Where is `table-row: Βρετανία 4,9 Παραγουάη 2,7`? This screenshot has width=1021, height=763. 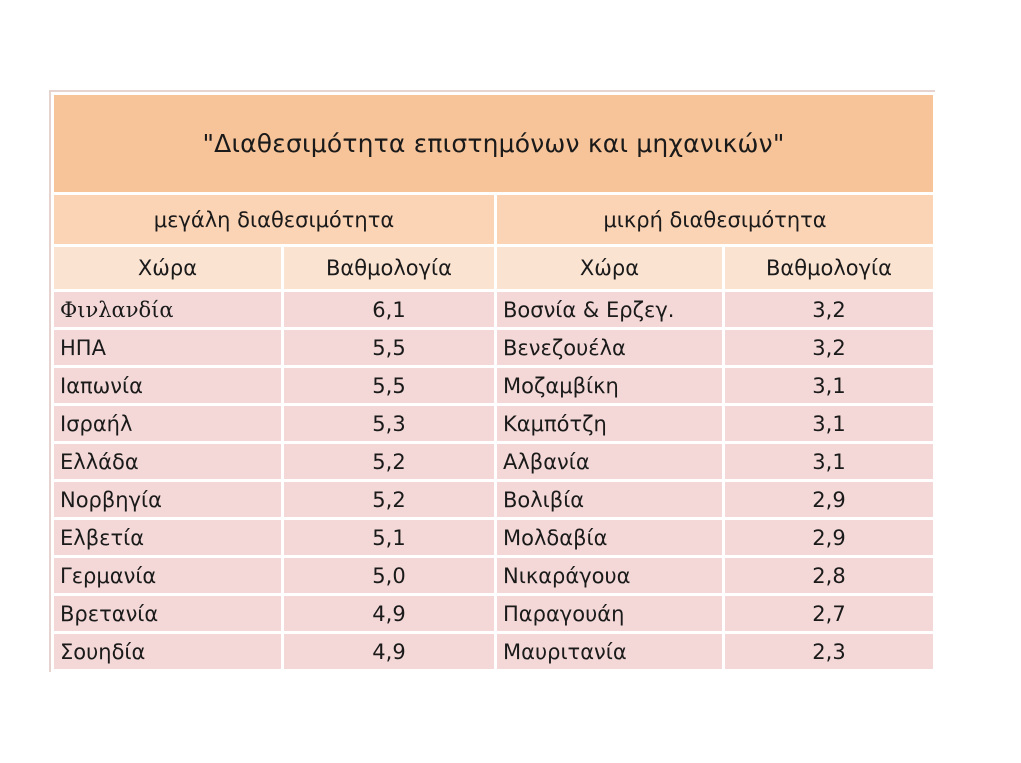
table-row: Βρετανία 4,9 Παραγουάη 2,7 is located at coordinates (493, 613).